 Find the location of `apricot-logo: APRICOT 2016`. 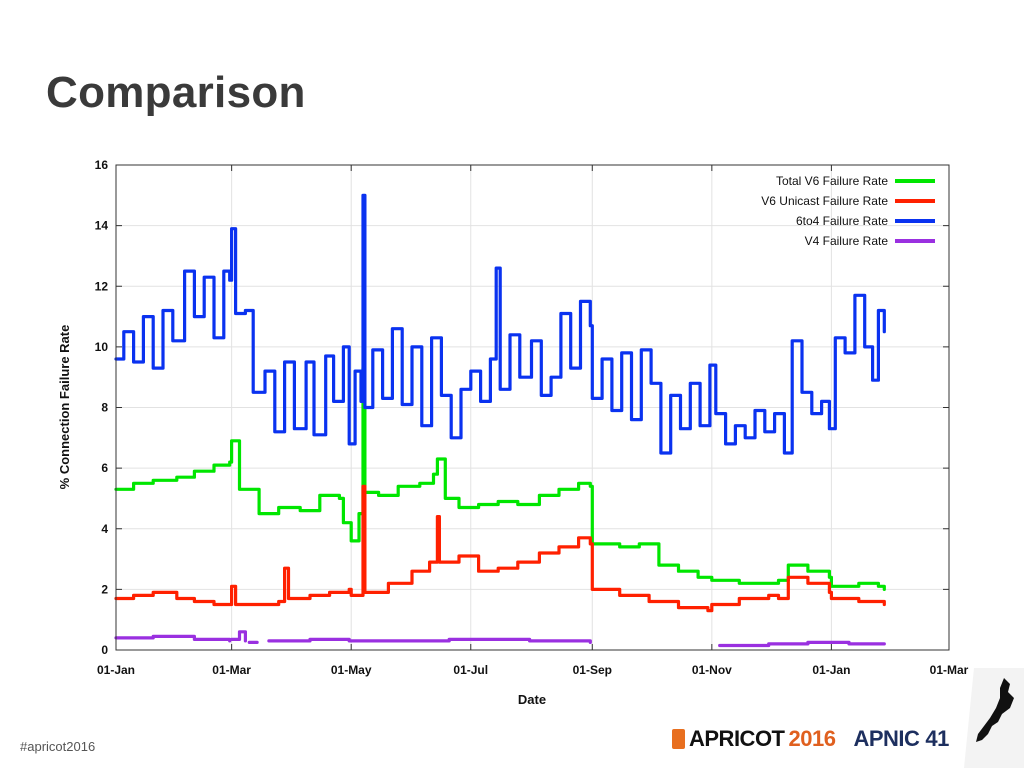

apricot-logo: APRICOT 2016 is located at coordinates (754, 739).